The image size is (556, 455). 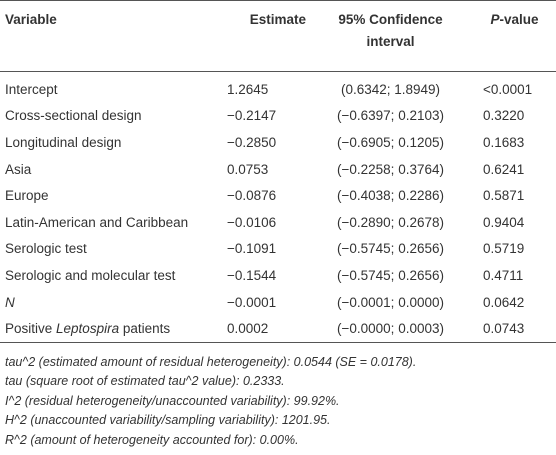 What do you see at coordinates (252, 116) in the screenshot?
I see `table-cell: −0.2147` at bounding box center [252, 116].